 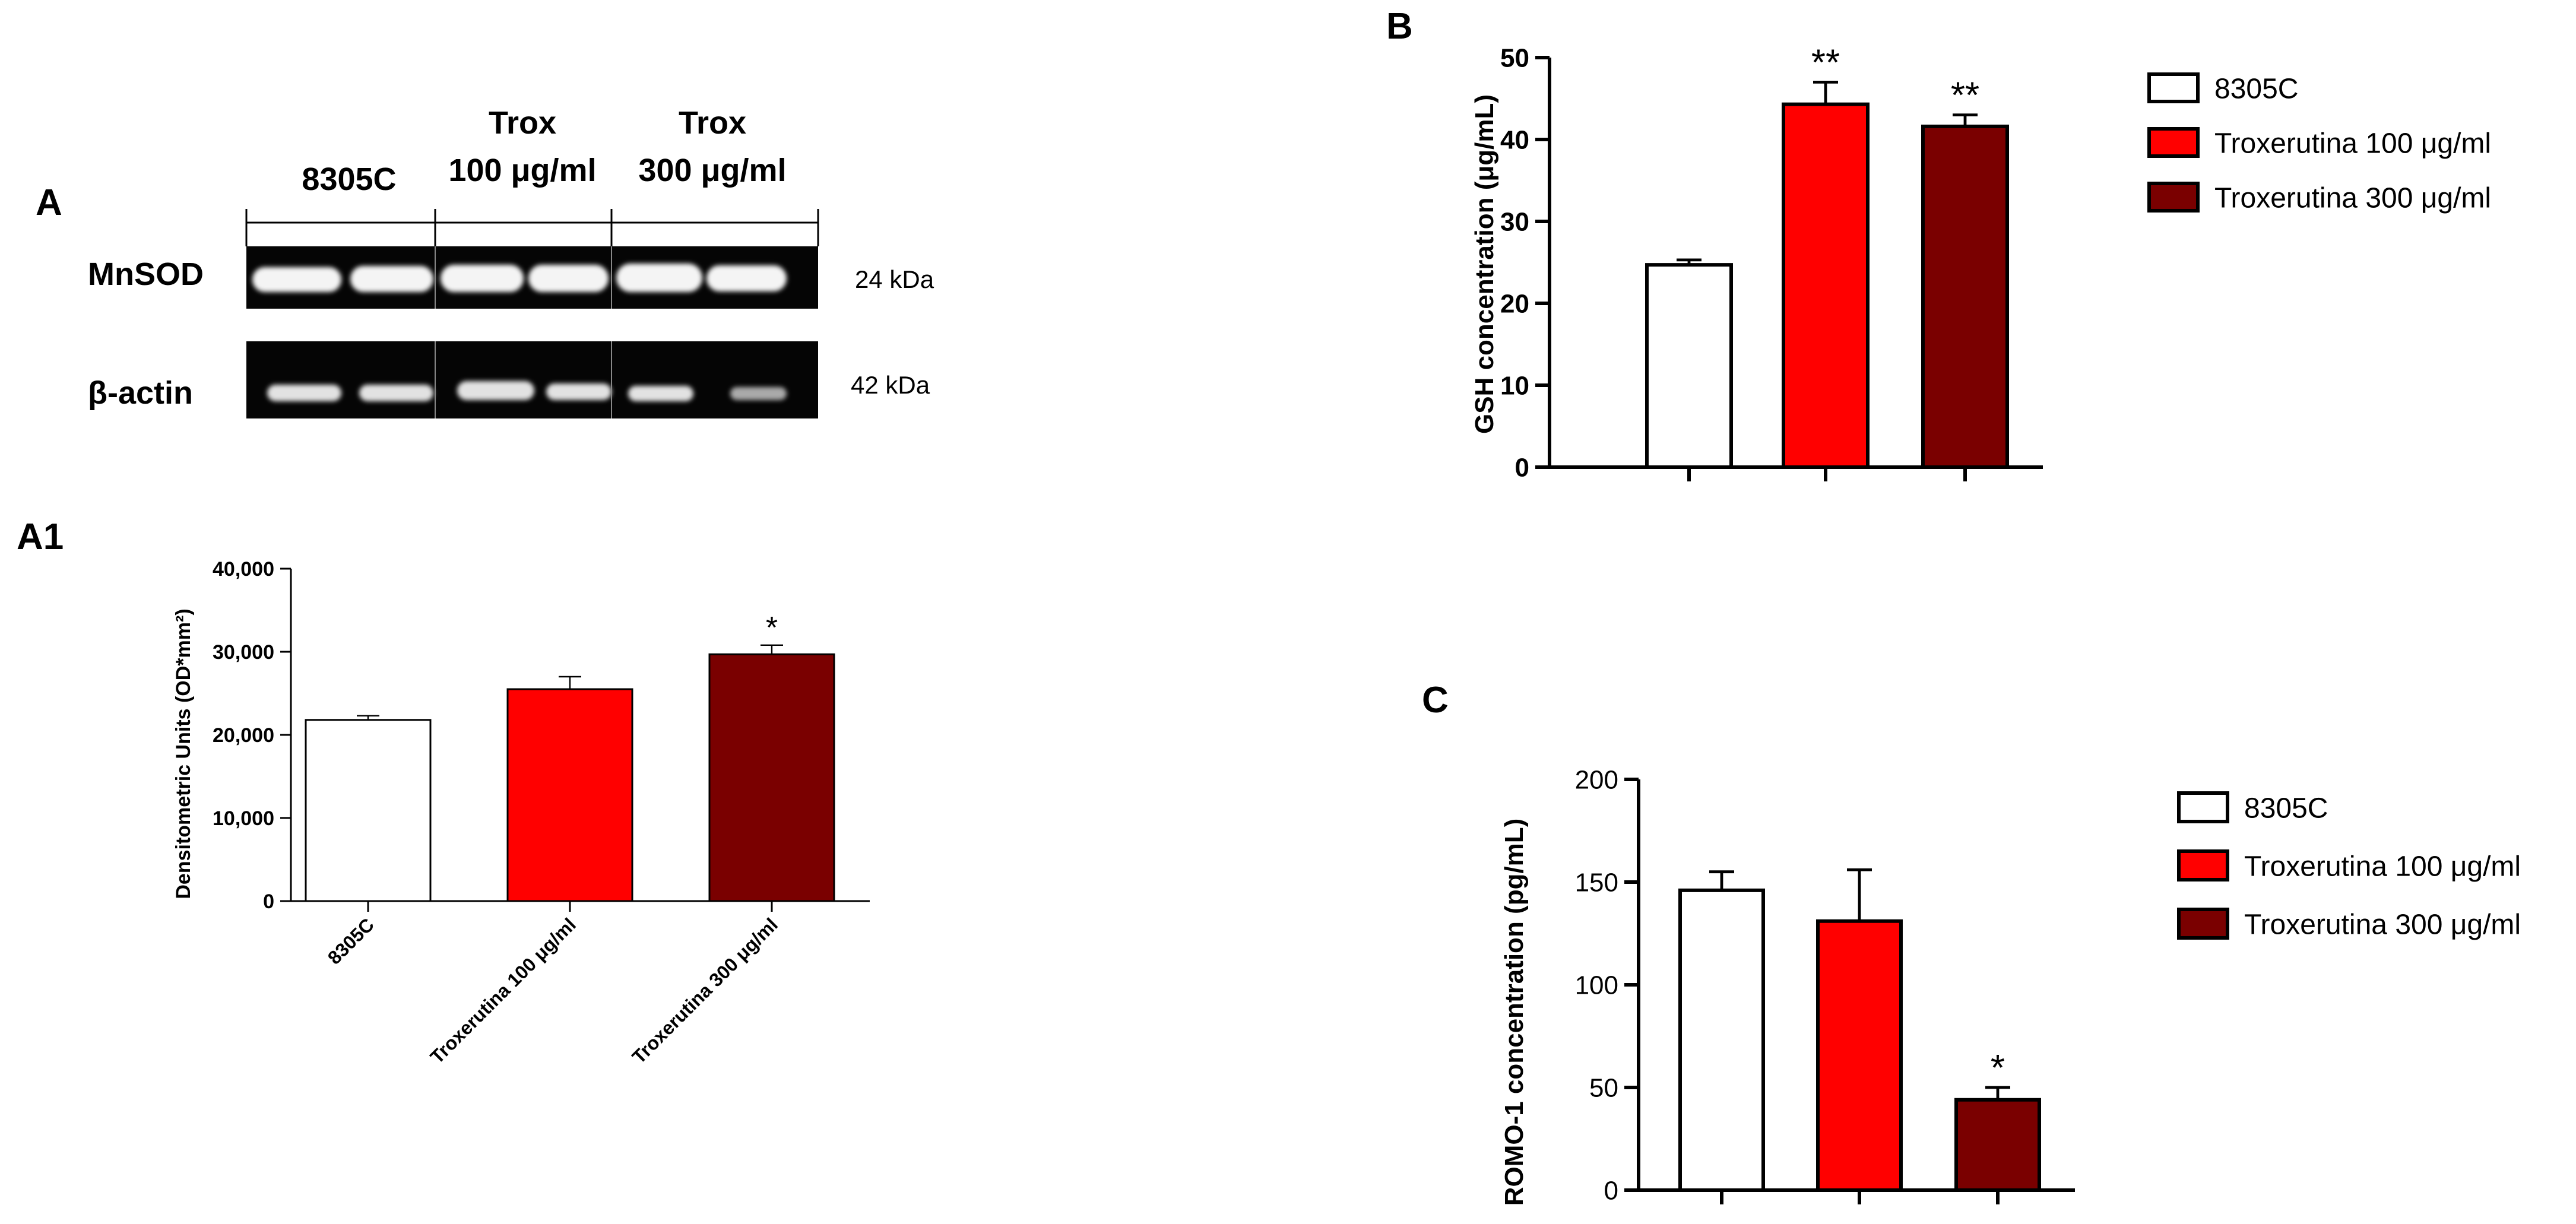 I want to click on panel-a-letter: A, so click(x=49, y=202).